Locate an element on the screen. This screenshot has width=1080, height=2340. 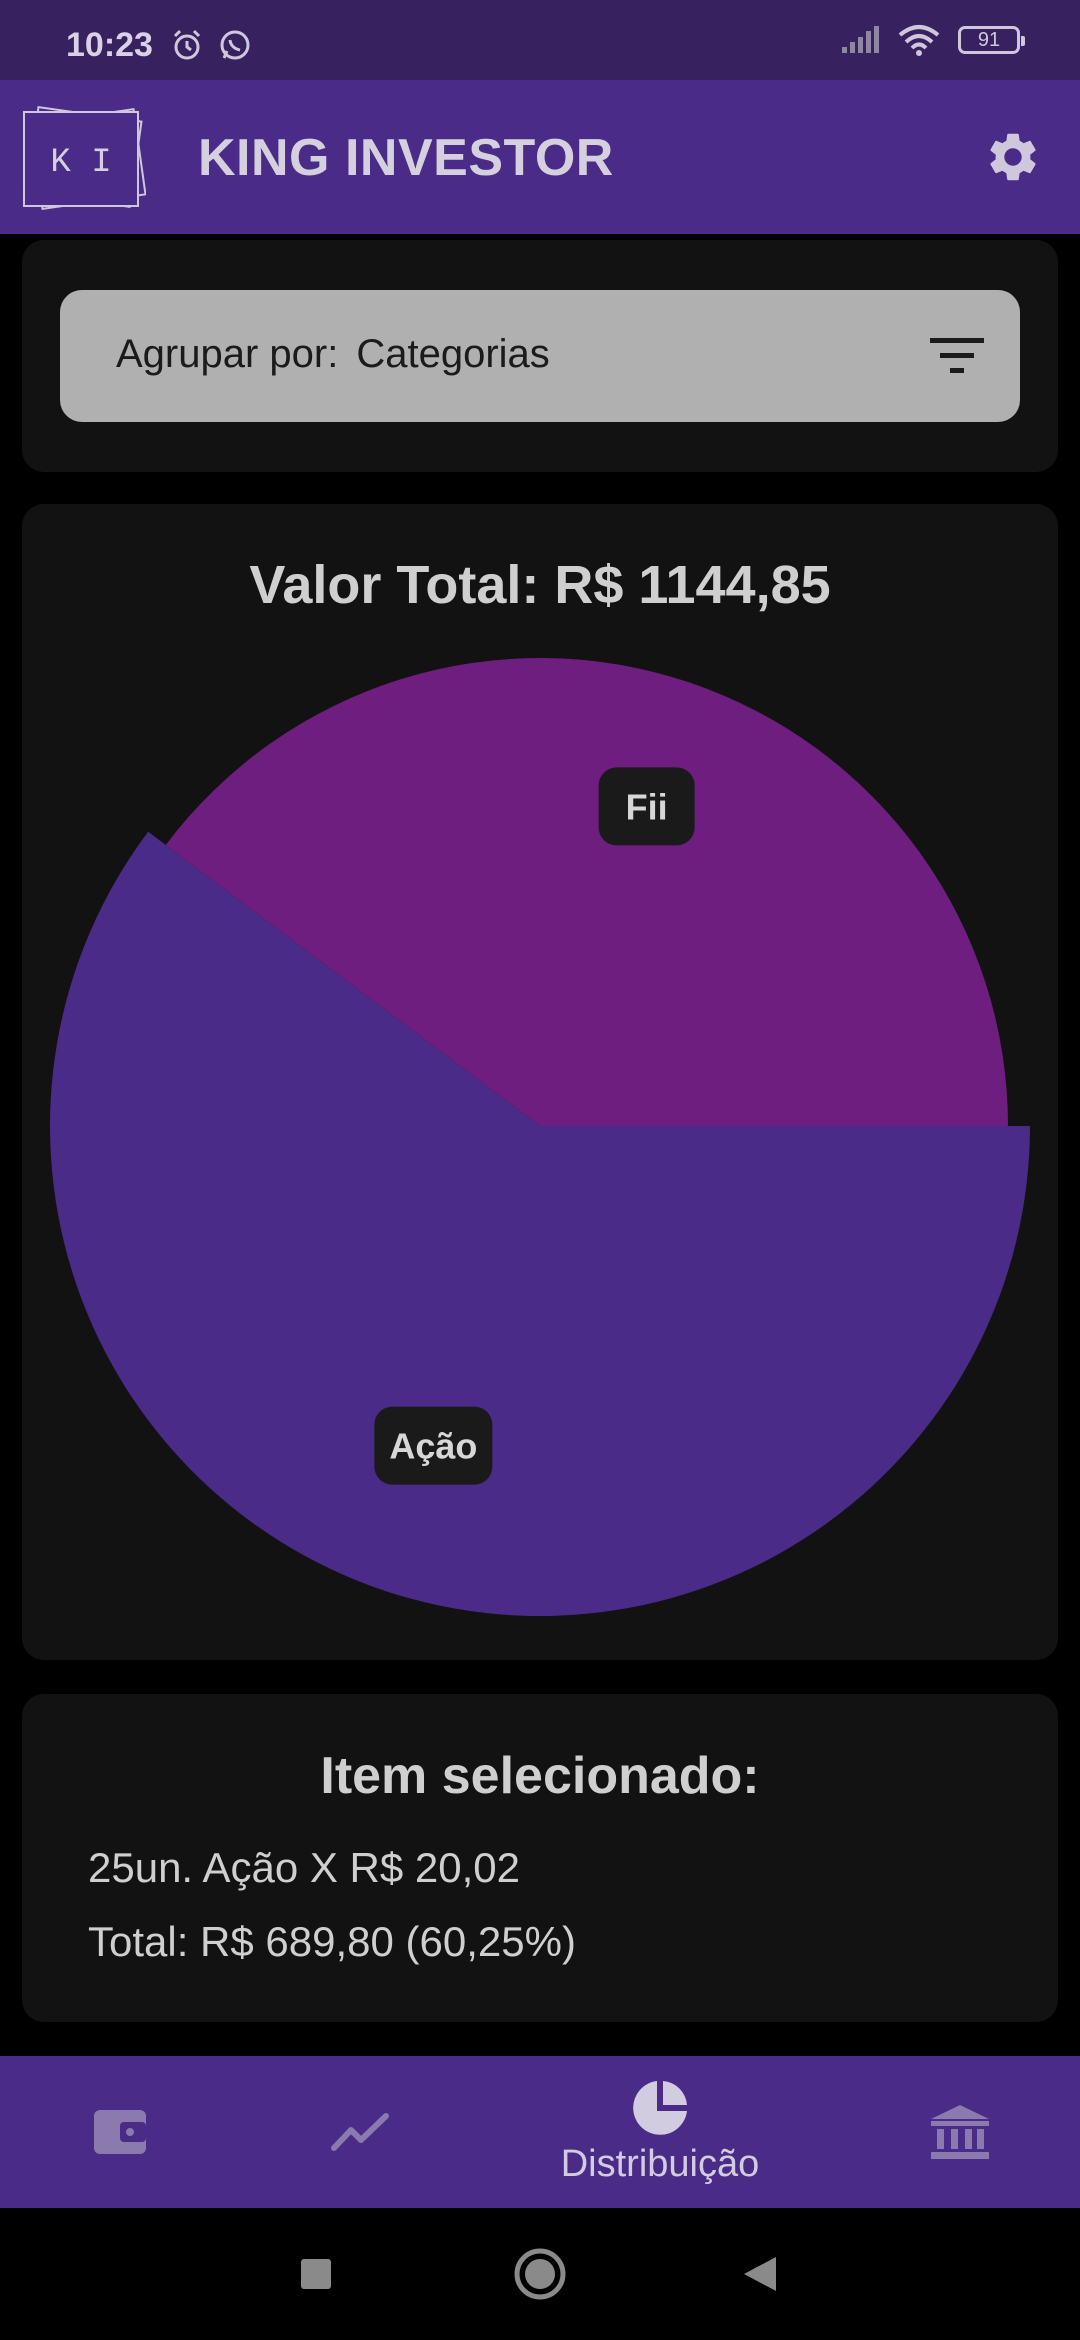
alarm-icon is located at coordinates (187, 44).